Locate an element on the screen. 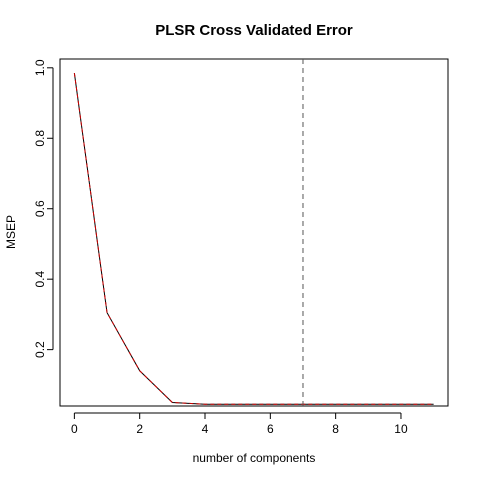 This screenshot has width=480, height=480. x-tick-label: 10 is located at coordinates (401, 429).